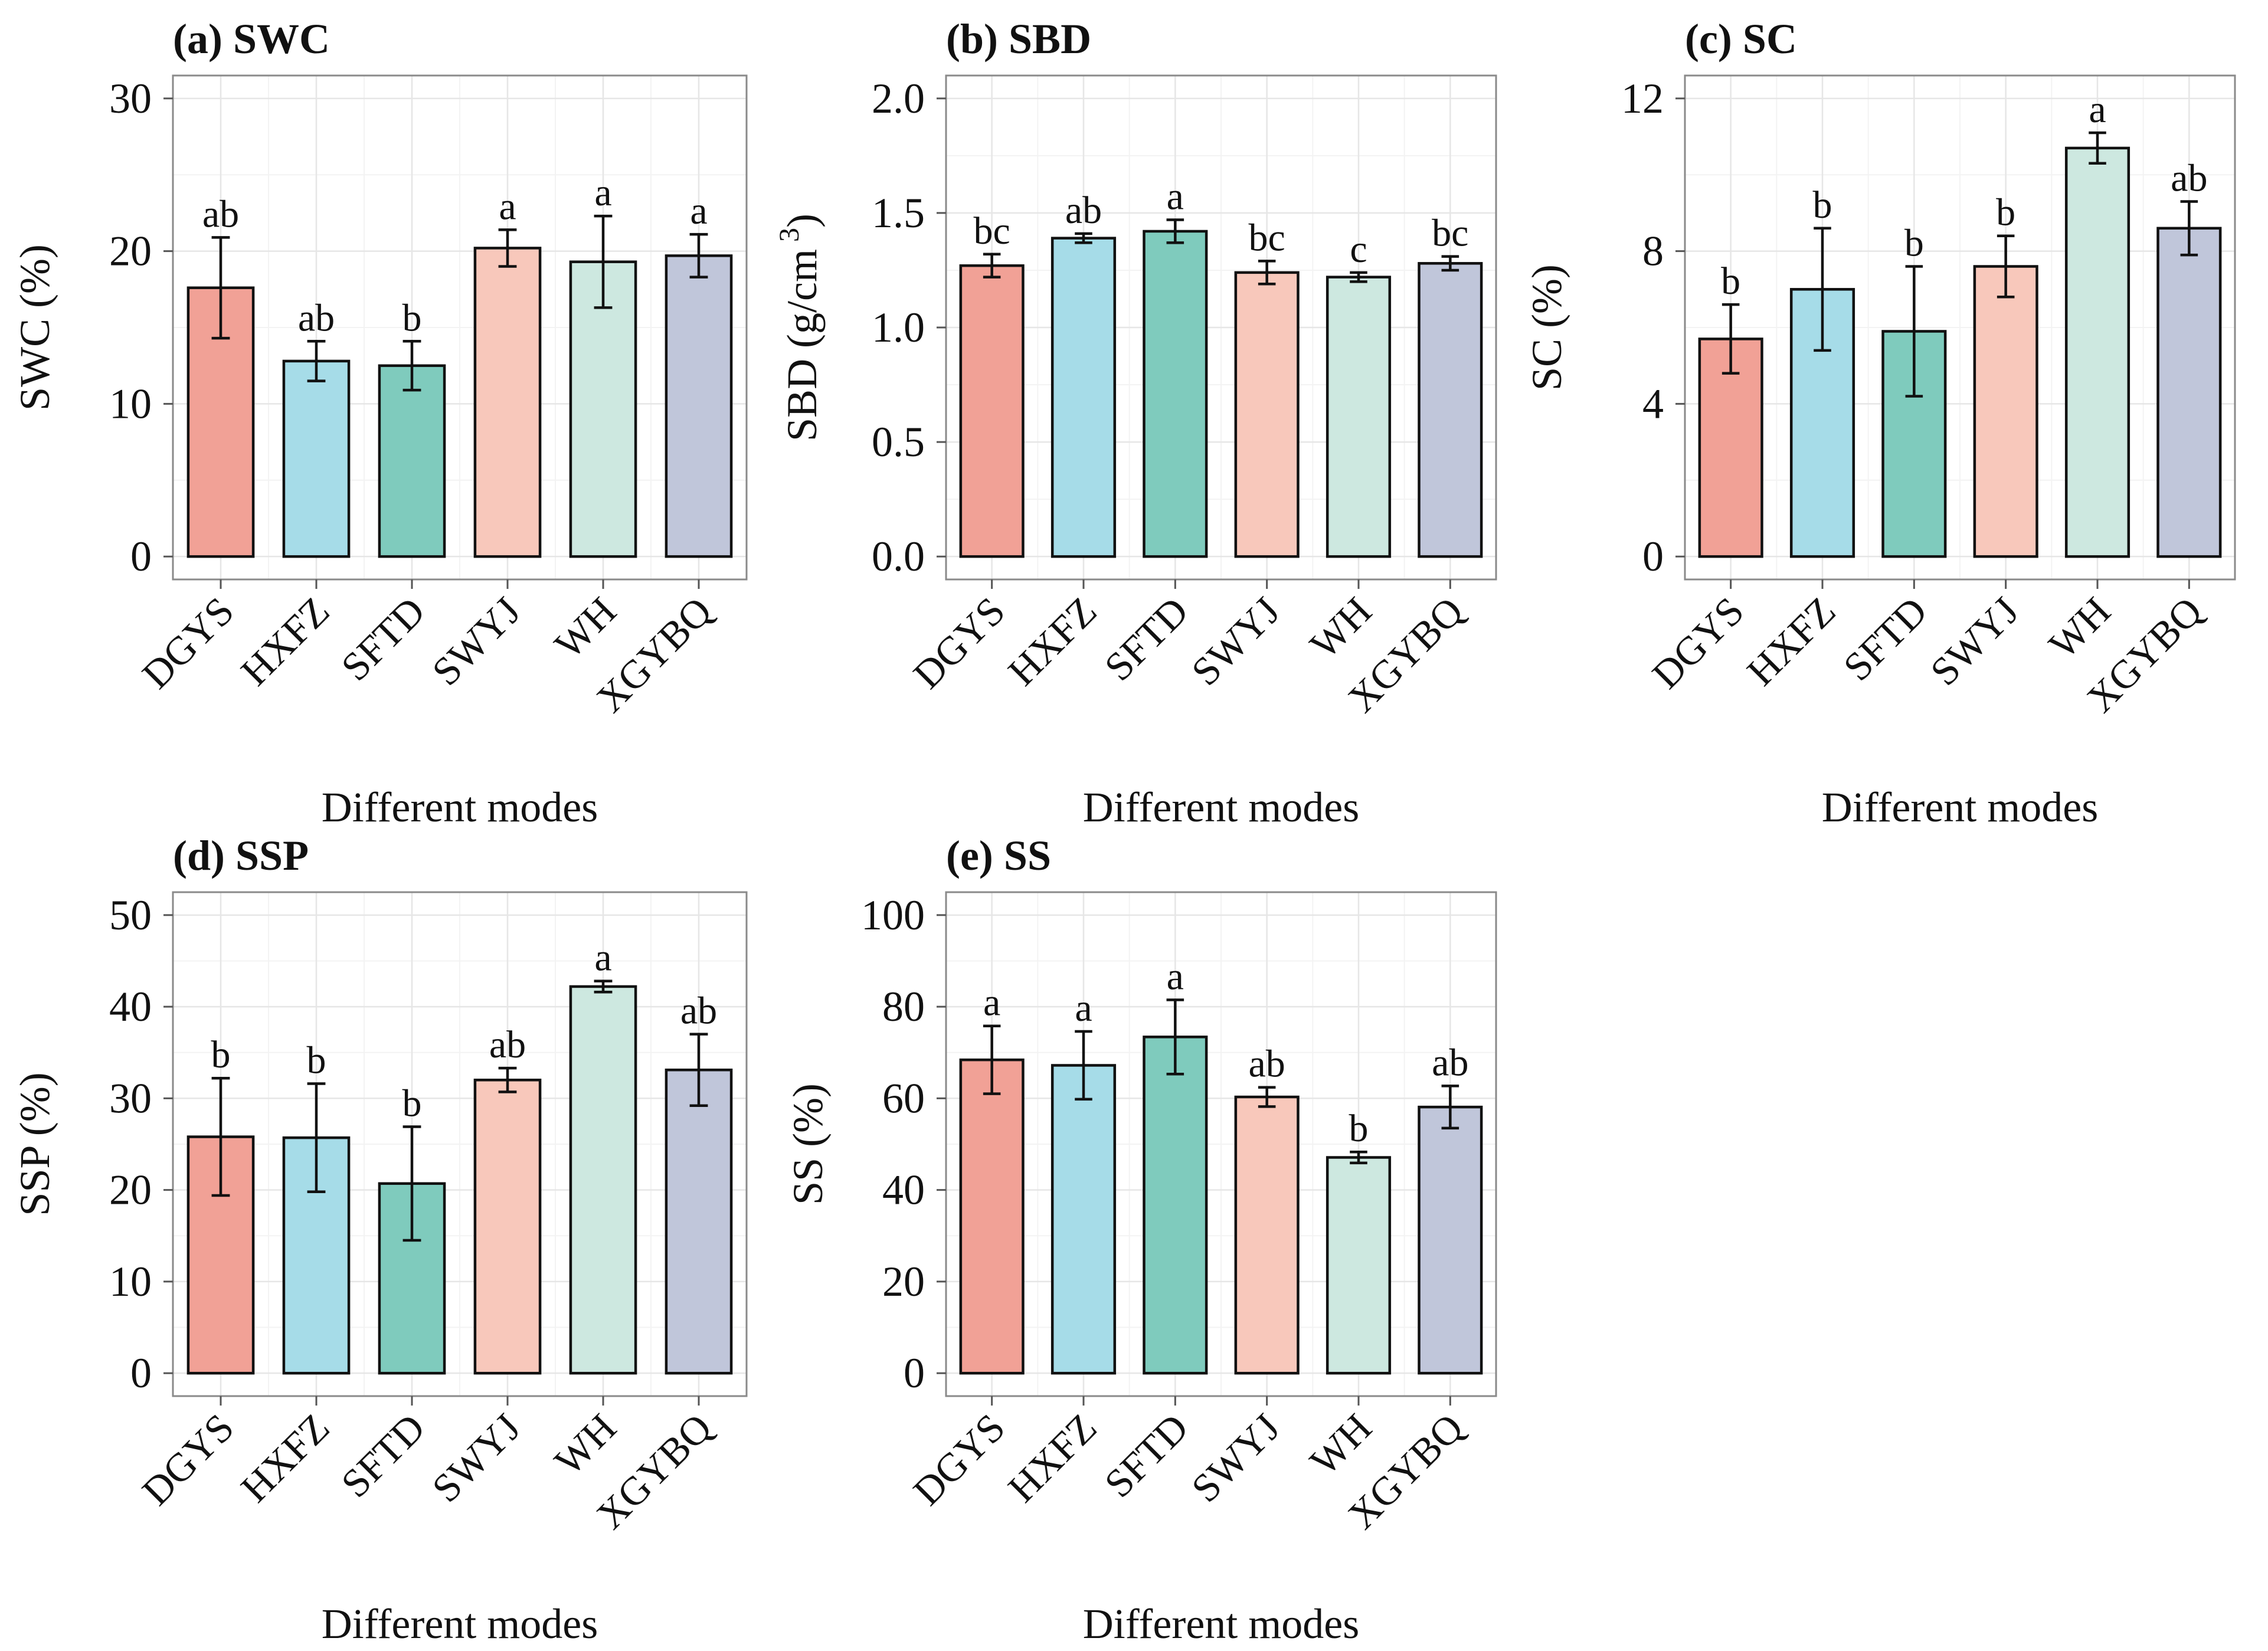 The image size is (2268, 1651). I want to click on y-axis-title-text: SWC (%), so click(34, 327).